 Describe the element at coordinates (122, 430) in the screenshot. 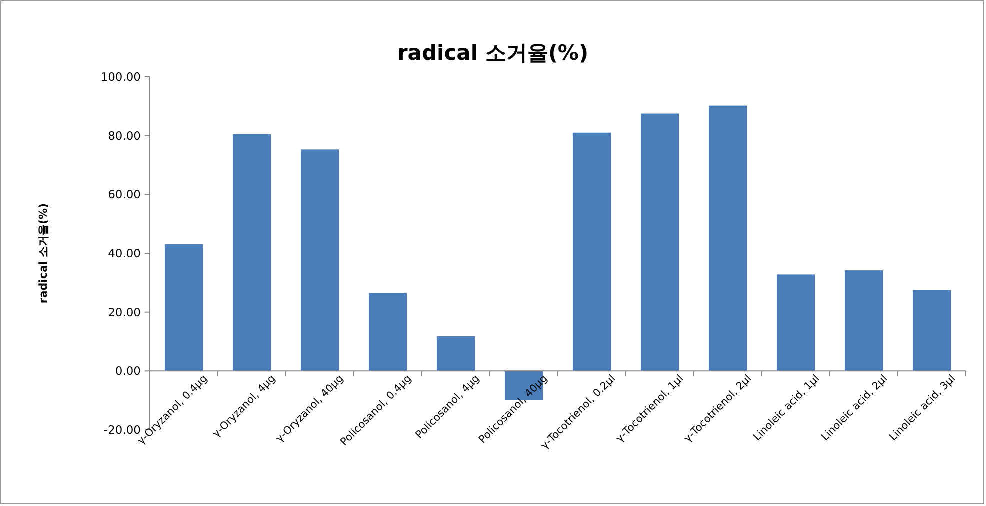

I see `y-tick-label: -20.00` at that location.